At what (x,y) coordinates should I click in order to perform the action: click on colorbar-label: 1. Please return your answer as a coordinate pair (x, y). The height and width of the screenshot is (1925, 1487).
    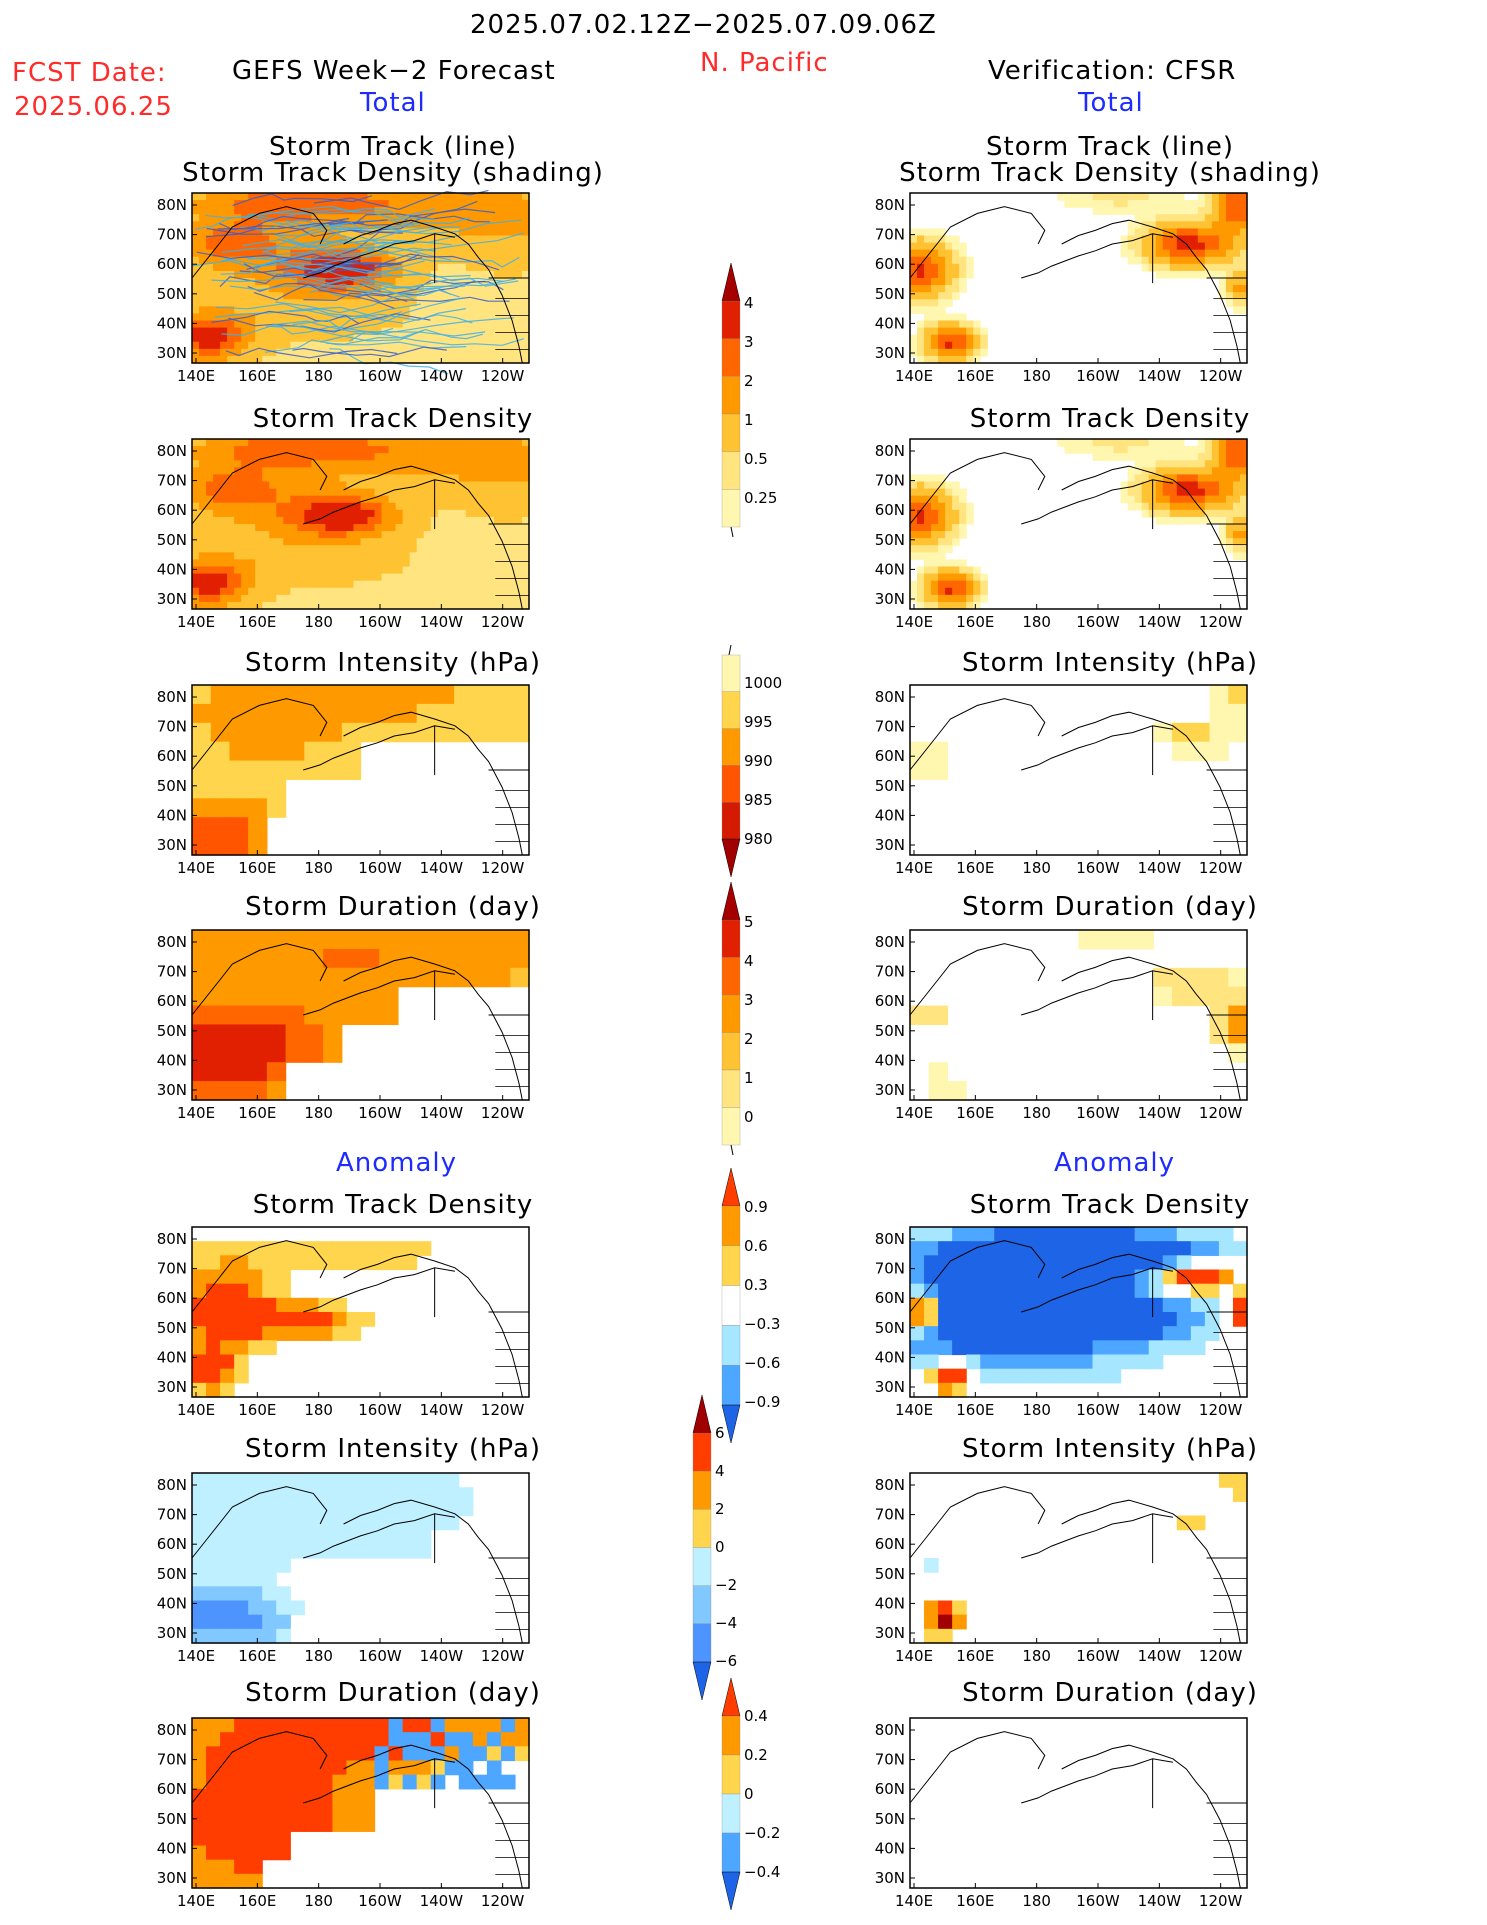
    Looking at the image, I should click on (749, 1078).